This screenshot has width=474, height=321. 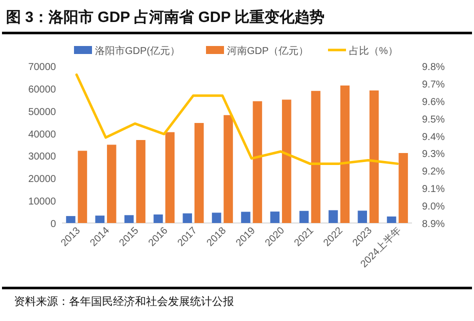 I want to click on text: 资料来源：各年国民经济和社会发展统计公报, so click(x=124, y=301).